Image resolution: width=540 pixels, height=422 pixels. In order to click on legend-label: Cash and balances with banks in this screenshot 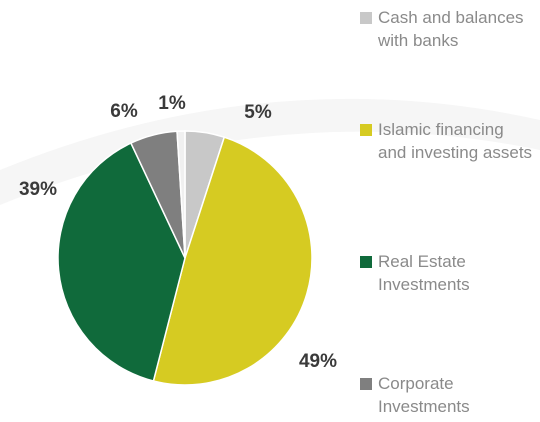, I will do `click(451, 29)`.